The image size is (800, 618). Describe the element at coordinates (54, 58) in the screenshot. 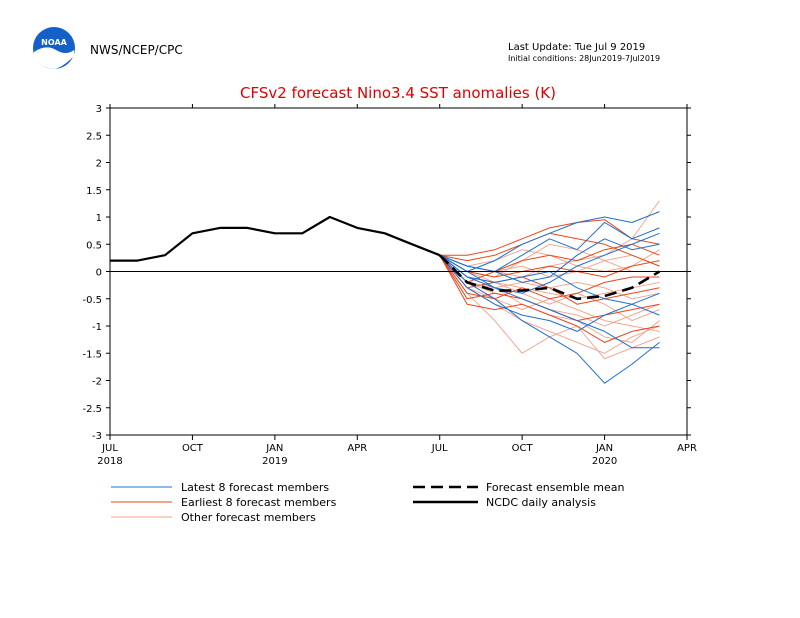

I see `noaa-logo-gull-wave` at that location.